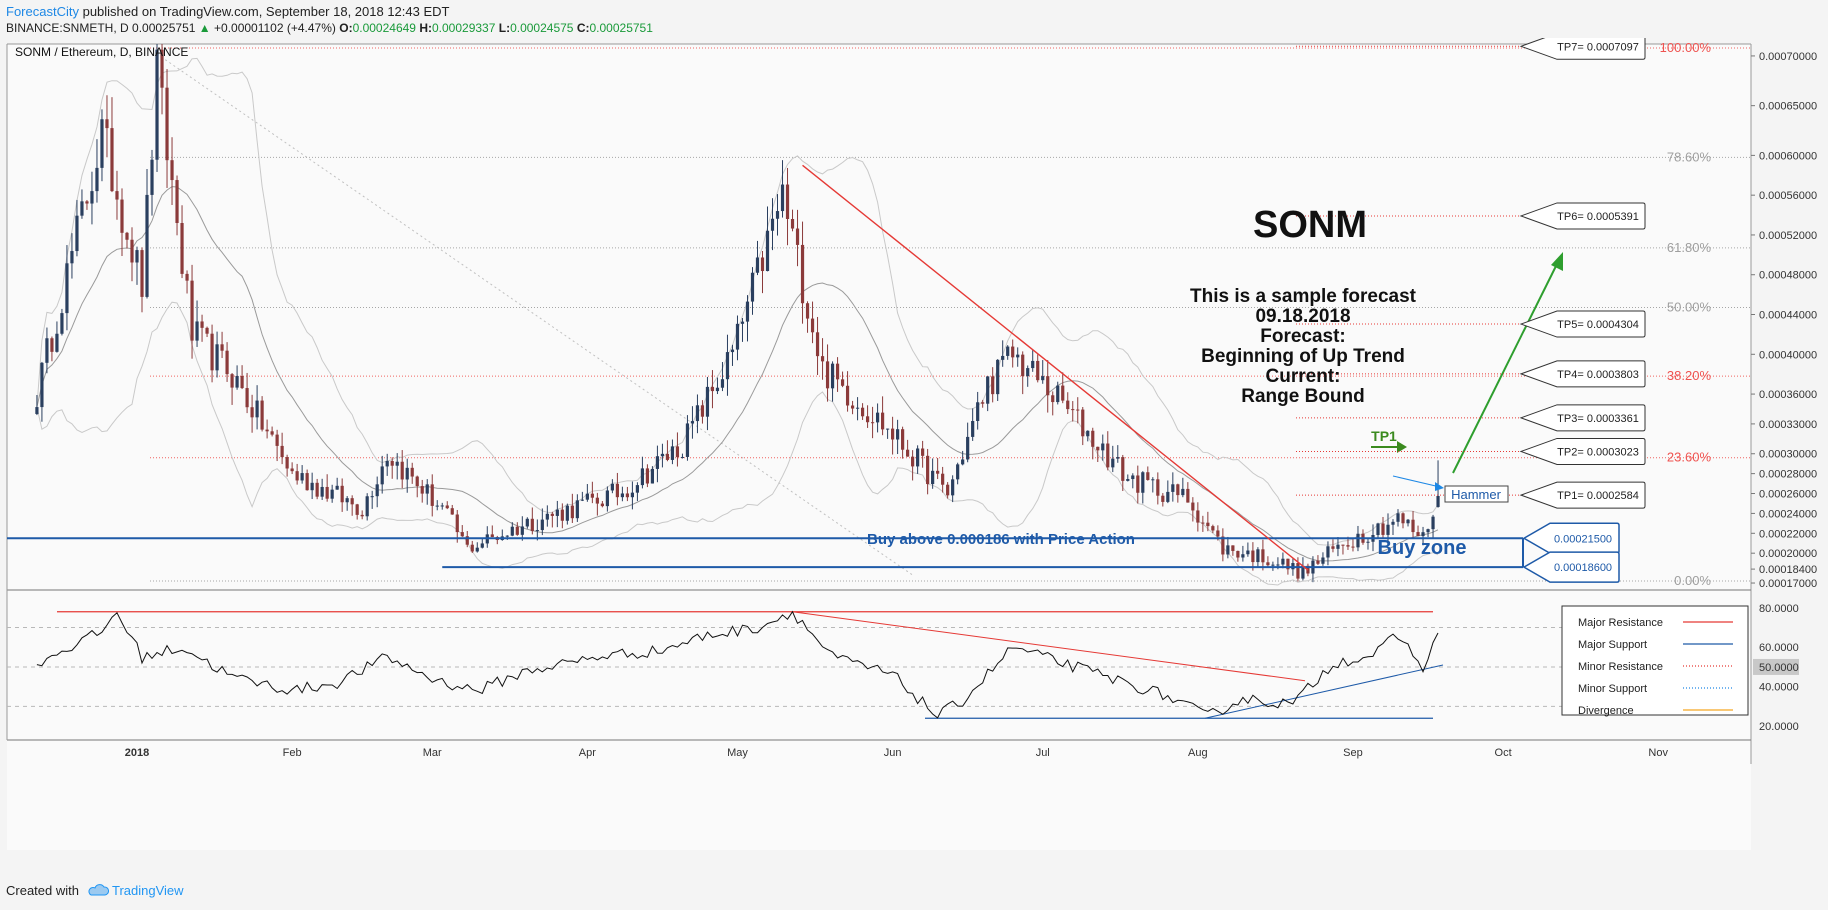 The image size is (1828, 910). Describe the element at coordinates (1788, 495) in the screenshot. I see `y-tick-label: 0.00026000` at that location.